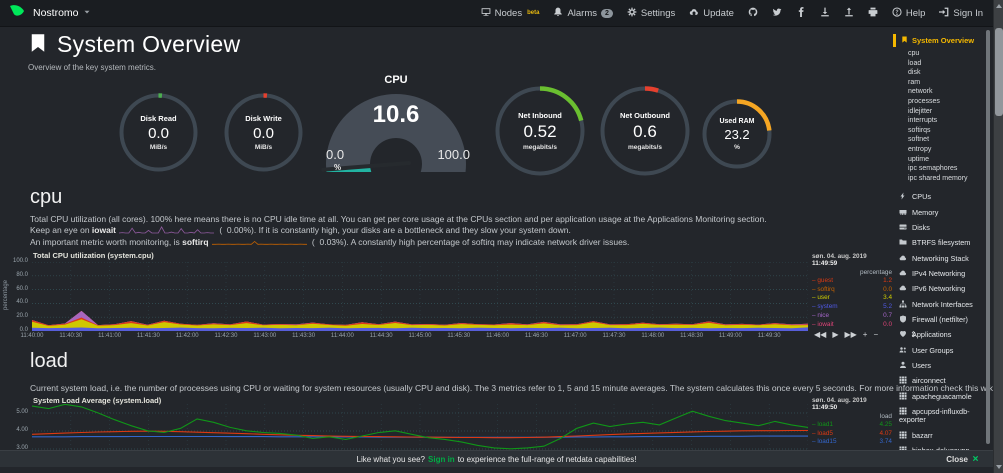 The width and height of the screenshot is (1003, 473). Describe the element at coordinates (769, 336) in the screenshot. I see `x-tick-label: 11:49:30` at that location.